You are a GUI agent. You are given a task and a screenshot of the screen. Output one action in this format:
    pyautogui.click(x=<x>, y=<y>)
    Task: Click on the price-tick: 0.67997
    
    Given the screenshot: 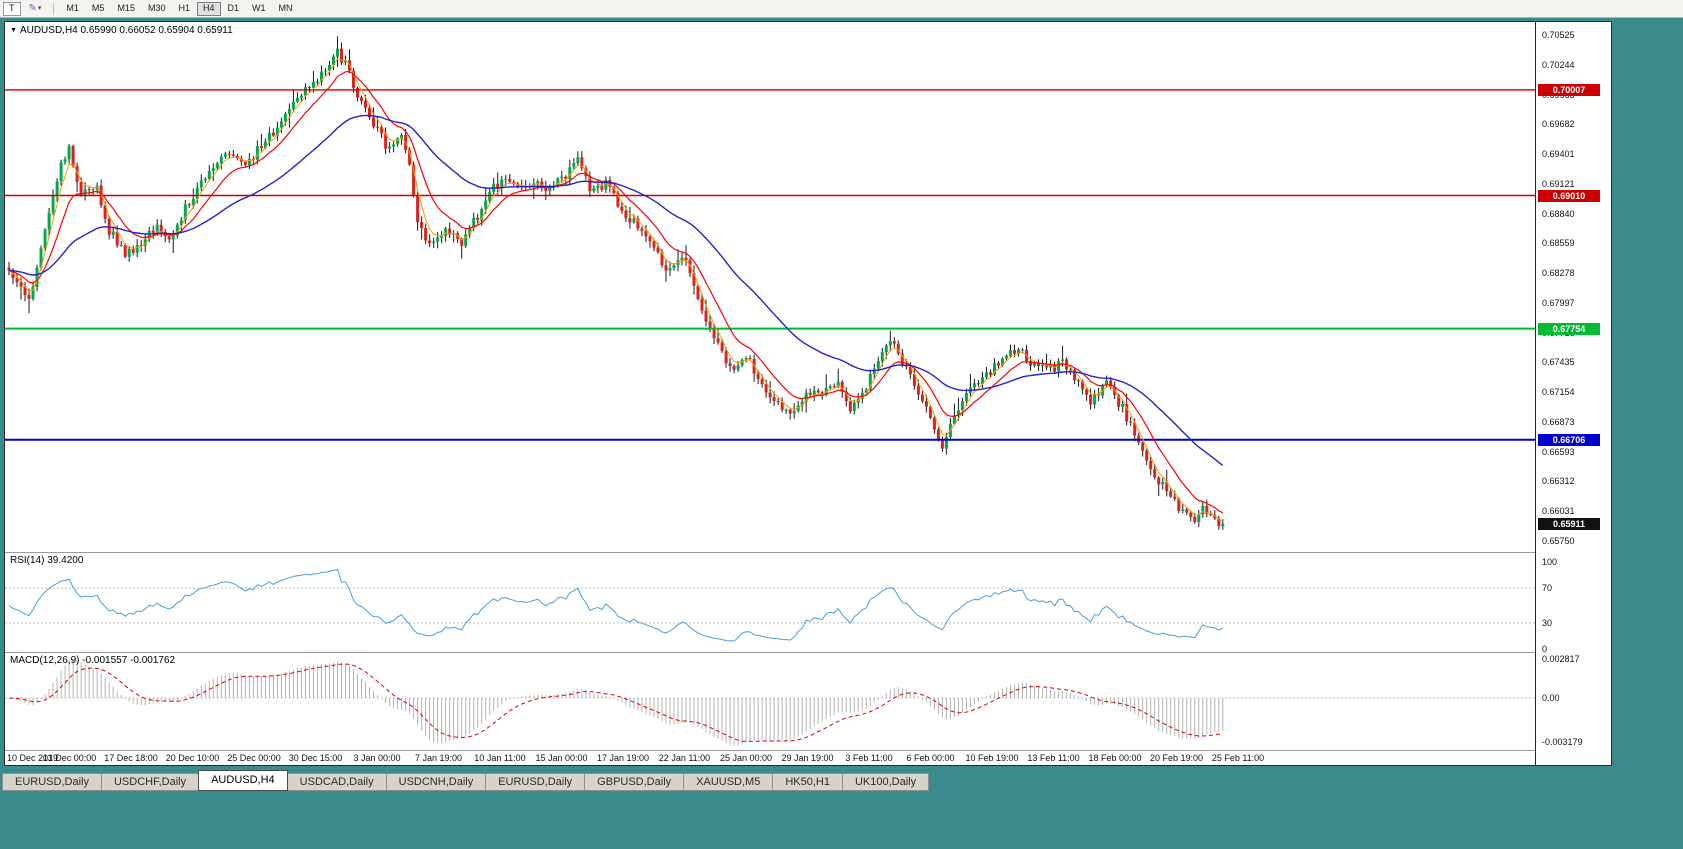 What is the action you would take?
    pyautogui.click(x=1558, y=302)
    